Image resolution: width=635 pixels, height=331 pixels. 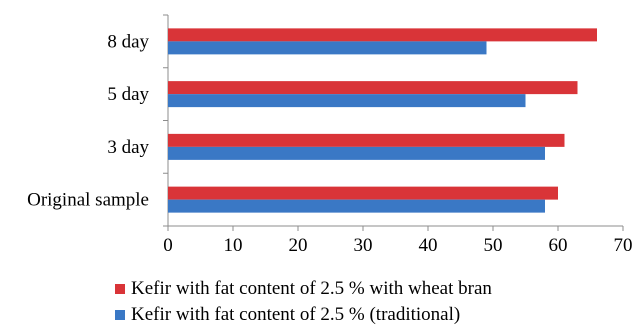 I want to click on x-tick-label: 30, so click(x=363, y=245).